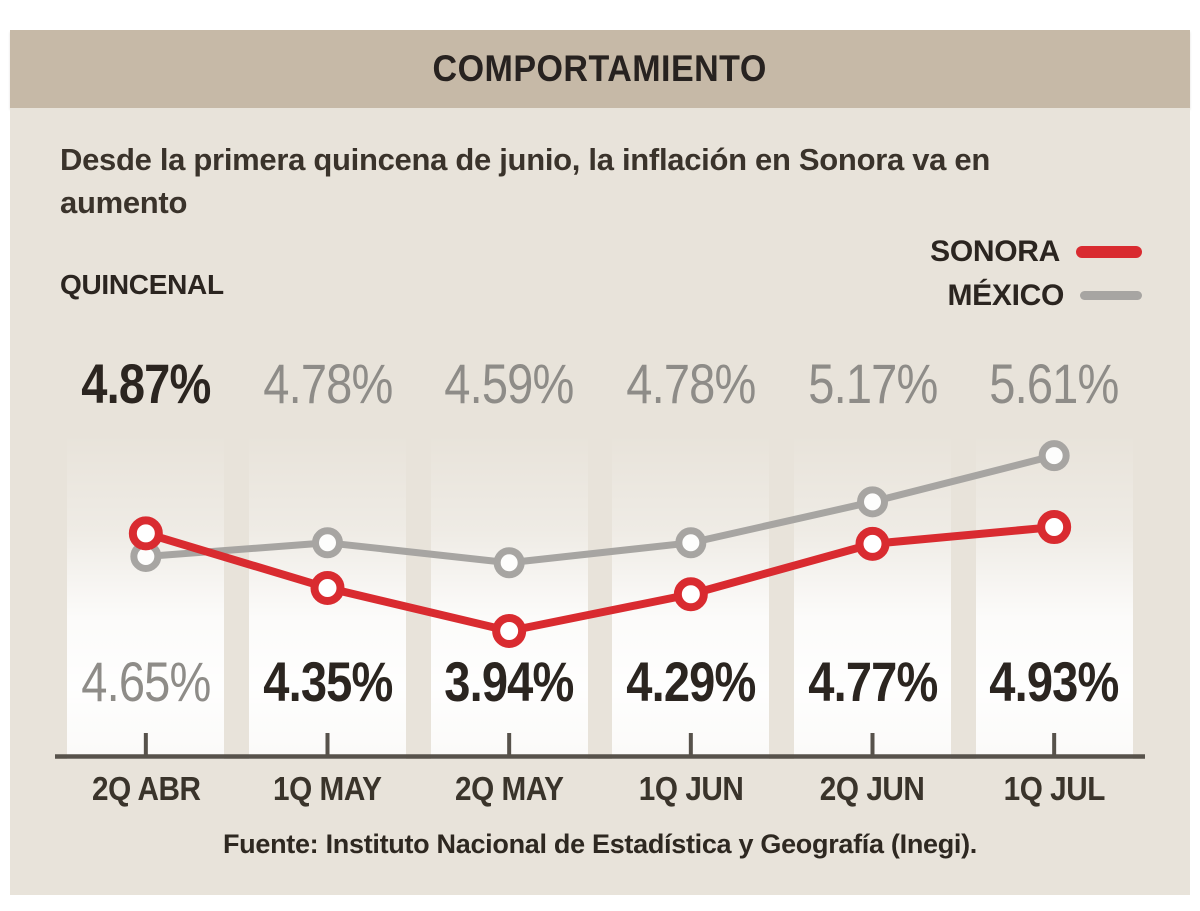 Image resolution: width=1200 pixels, height=911 pixels. Describe the element at coordinates (1005, 295) in the screenshot. I see `legend-label-mexico: MÉXICO` at that location.